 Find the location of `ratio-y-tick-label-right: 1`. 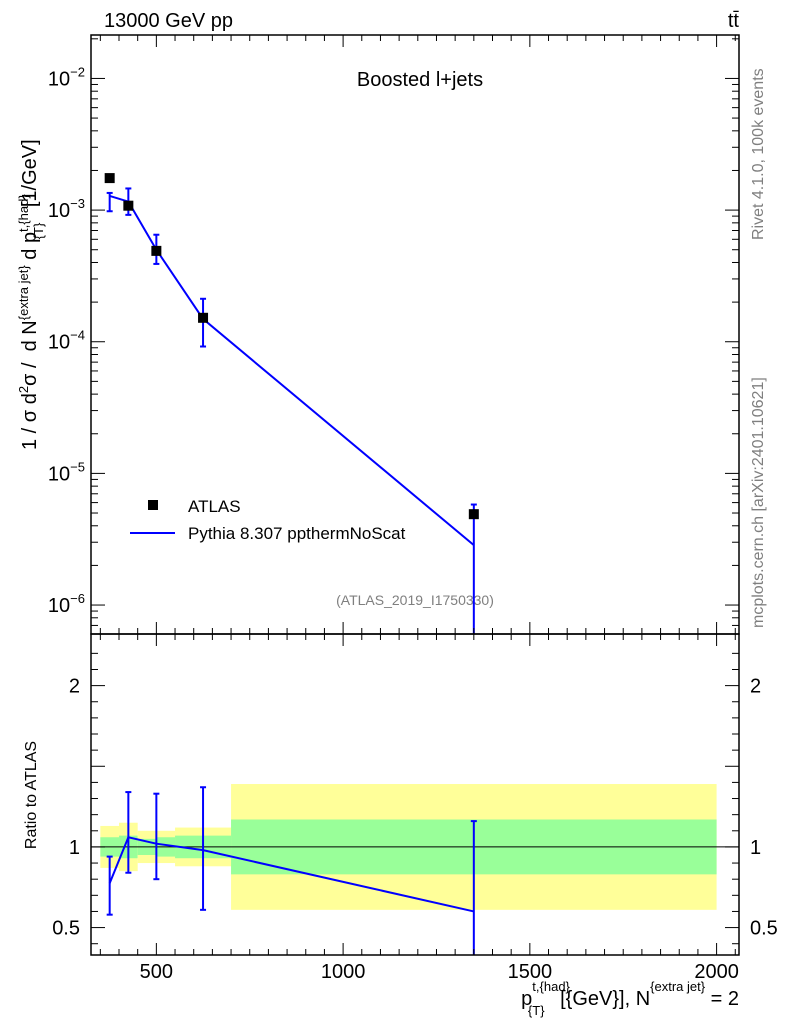

ratio-y-tick-label-right: 1 is located at coordinates (755, 848).